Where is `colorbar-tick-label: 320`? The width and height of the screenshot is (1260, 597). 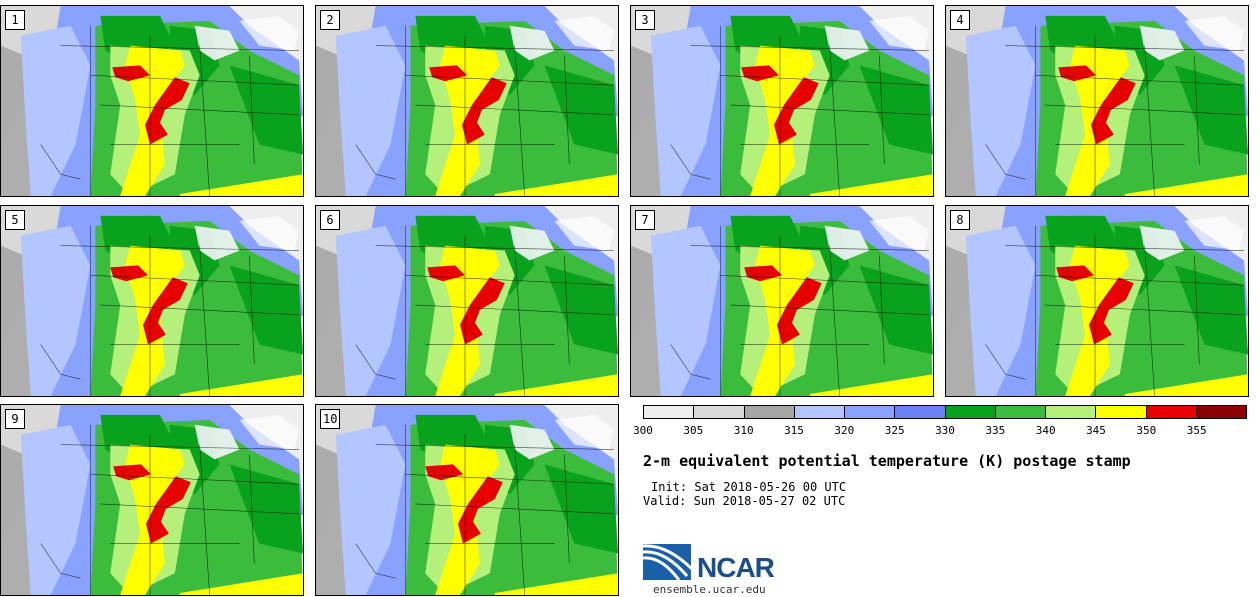 colorbar-tick-label: 320 is located at coordinates (844, 430).